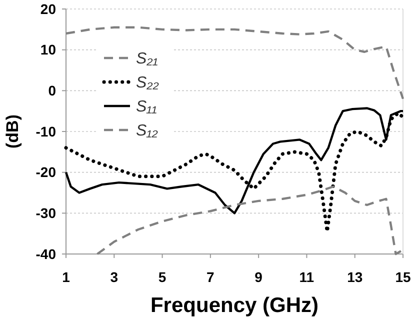 The width and height of the screenshot is (411, 320). Describe the element at coordinates (46, 131) in the screenshot. I see `y-tick-label: -10` at that location.